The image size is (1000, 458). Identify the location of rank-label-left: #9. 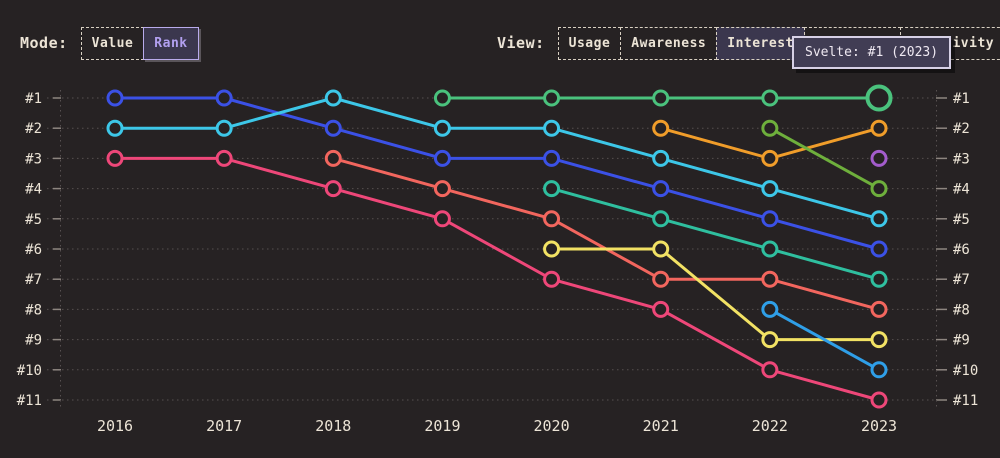
(33, 341).